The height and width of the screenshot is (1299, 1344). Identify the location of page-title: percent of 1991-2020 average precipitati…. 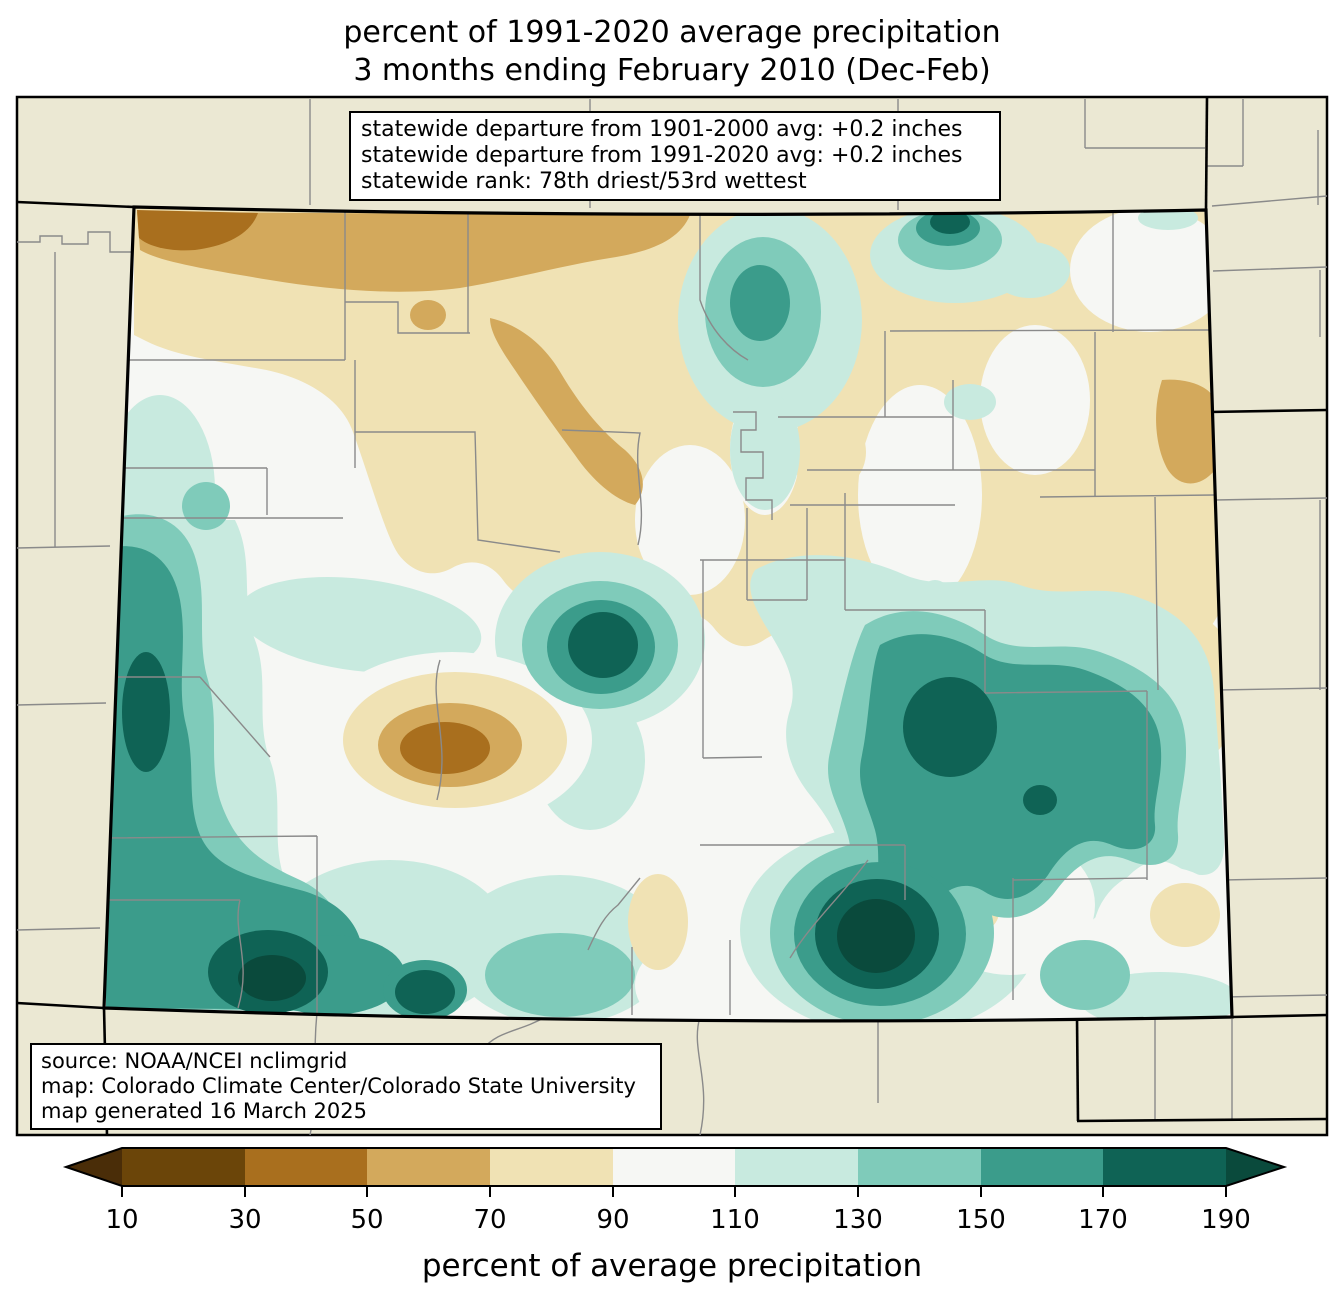
(672, 52).